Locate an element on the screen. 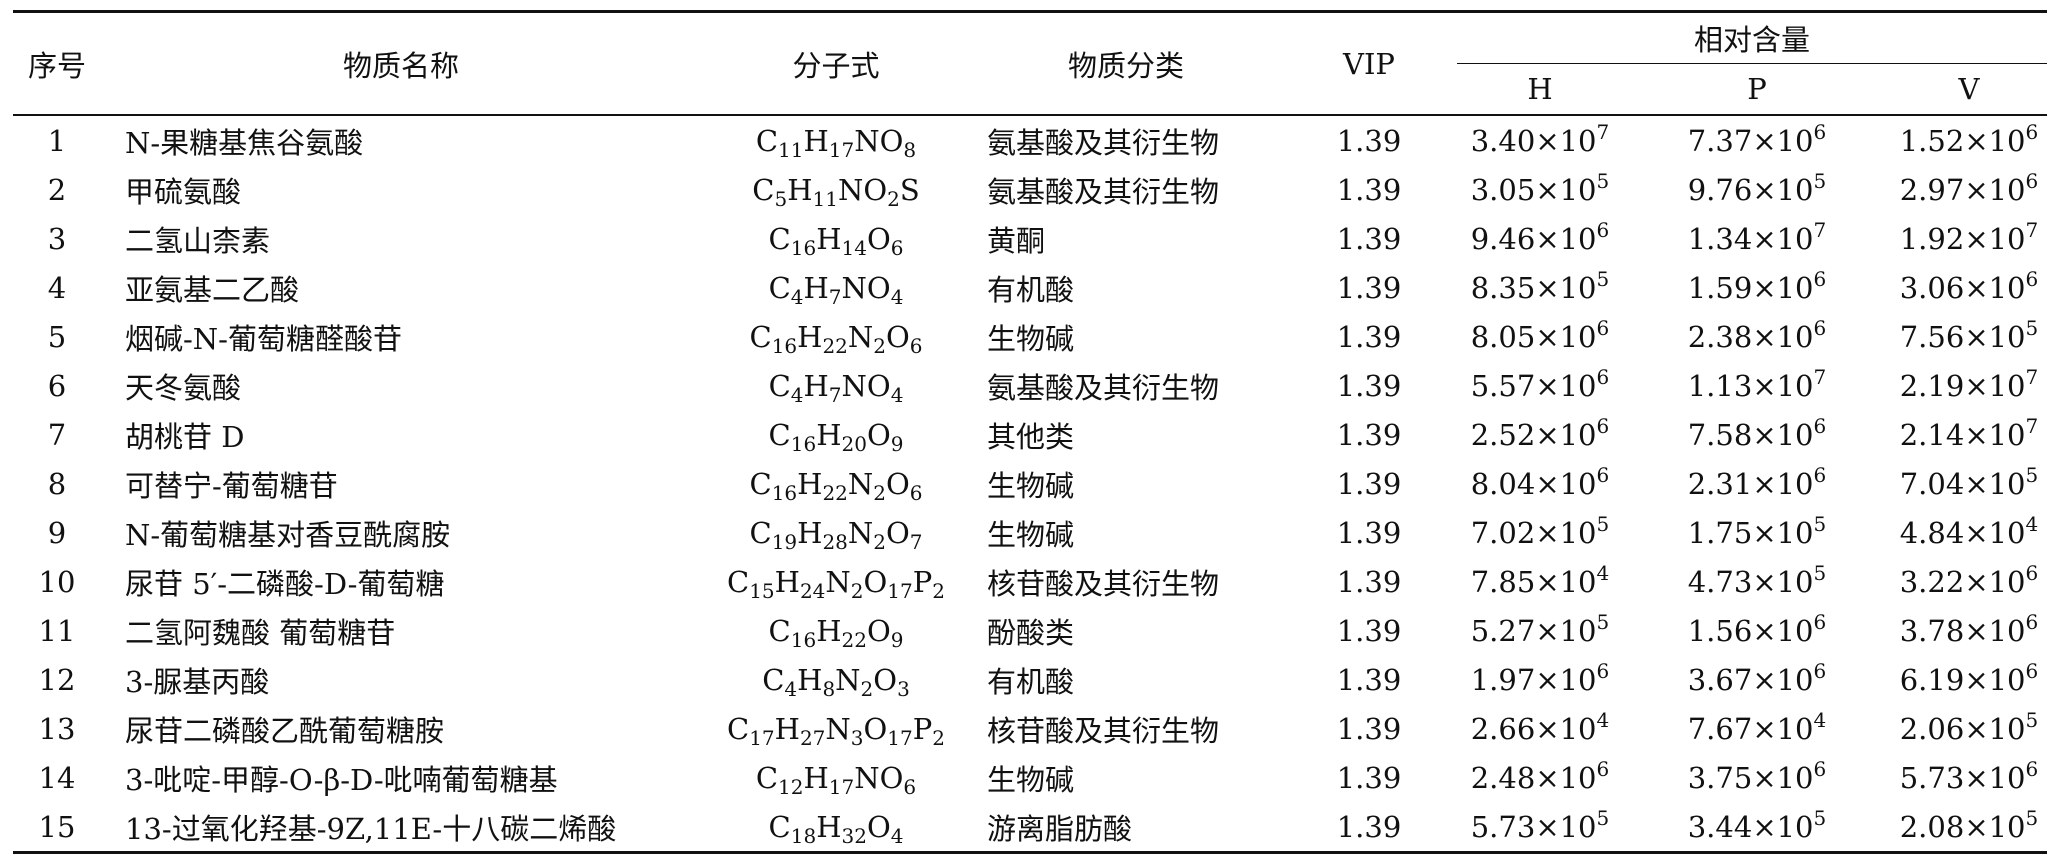 Image resolution: width=2064 pixels, height=864 pixels. relative-content: 3.40×10⁷ is located at coordinates (1540, 140).